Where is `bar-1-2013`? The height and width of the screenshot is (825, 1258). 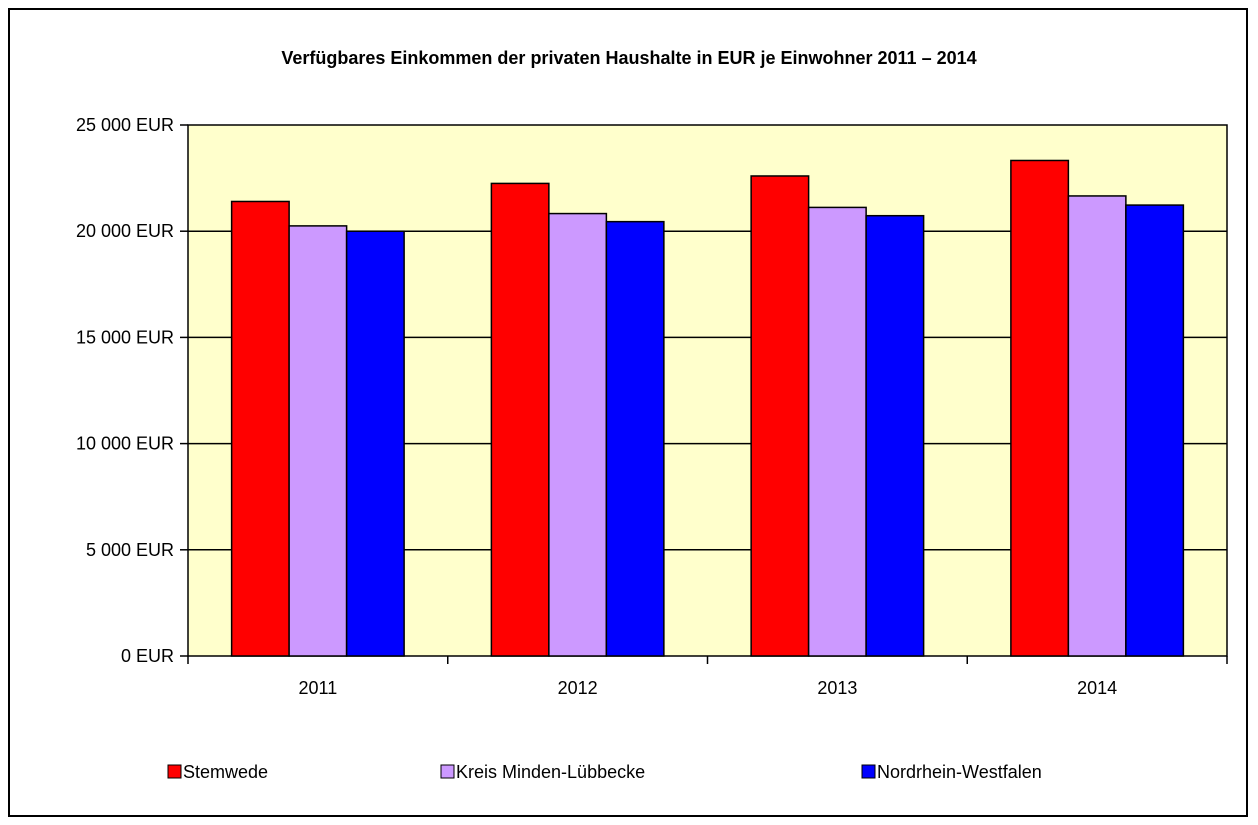 bar-1-2013 is located at coordinates (780, 416).